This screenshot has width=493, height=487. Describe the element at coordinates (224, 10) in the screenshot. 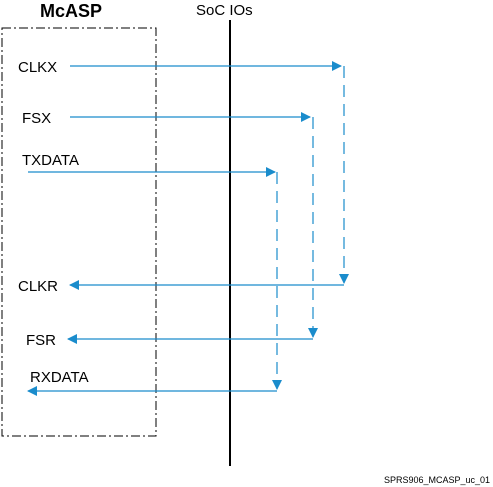

I see `soc-ios-header: SoC IOs` at that location.